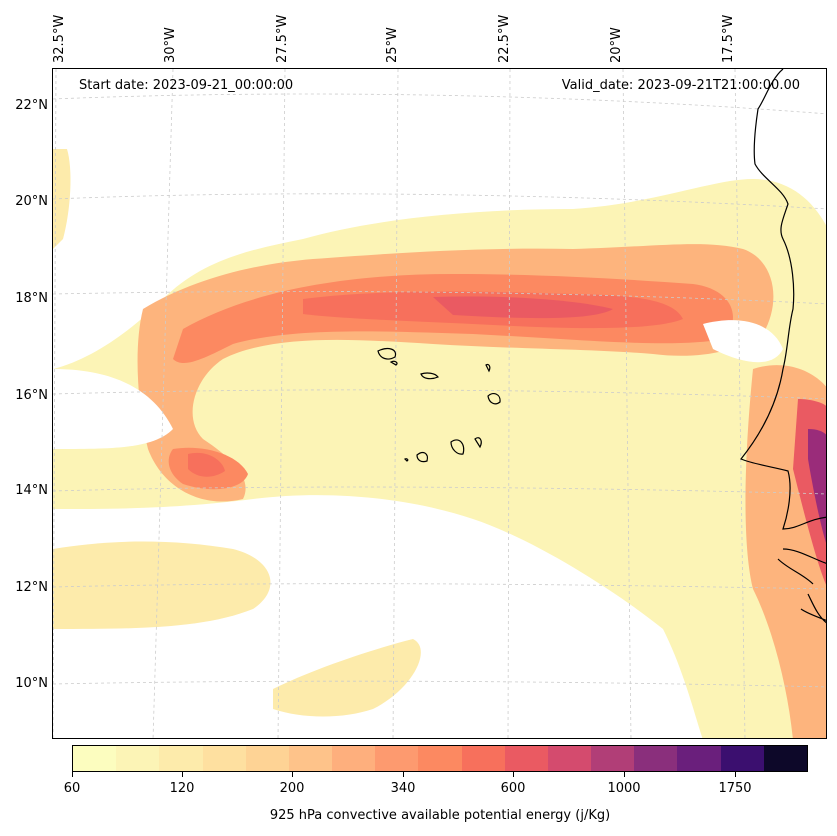 The width and height of the screenshot is (837, 836). I want to click on longitude-label: 20°W, so click(616, 45).